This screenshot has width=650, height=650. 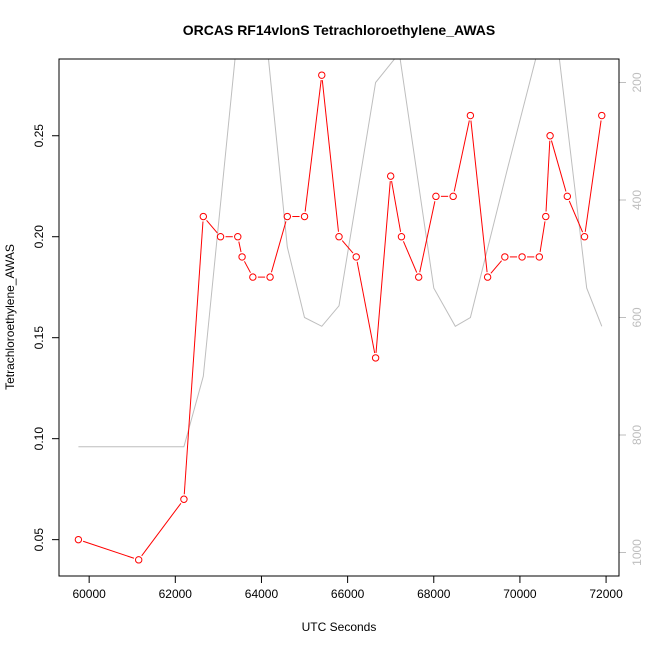 What do you see at coordinates (39, 237) in the screenshot?
I see `y-tick-label: 0.20` at bounding box center [39, 237].